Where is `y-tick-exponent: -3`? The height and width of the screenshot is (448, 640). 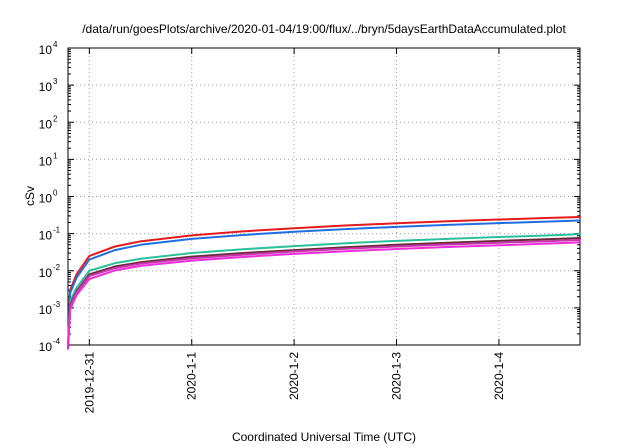
y-tick-exponent: -3 is located at coordinates (57, 304).